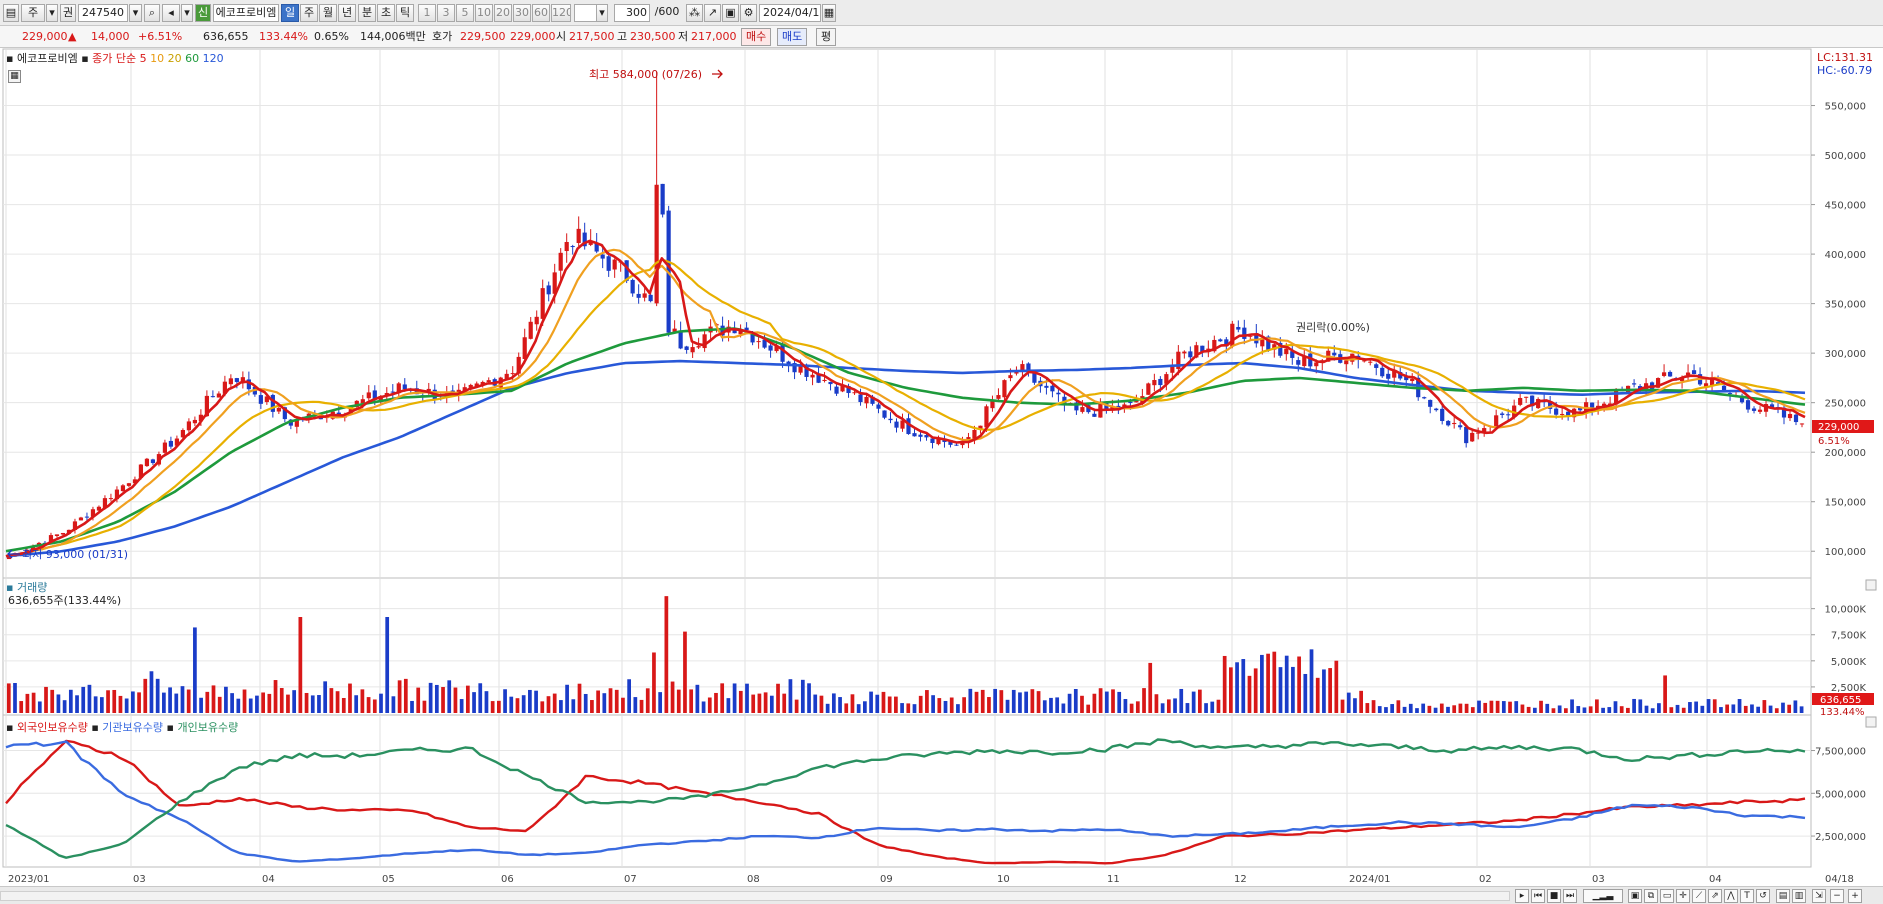 The height and width of the screenshot is (904, 1883). What do you see at coordinates (522, 13) in the screenshot?
I see `interval-30-button: 30` at bounding box center [522, 13].